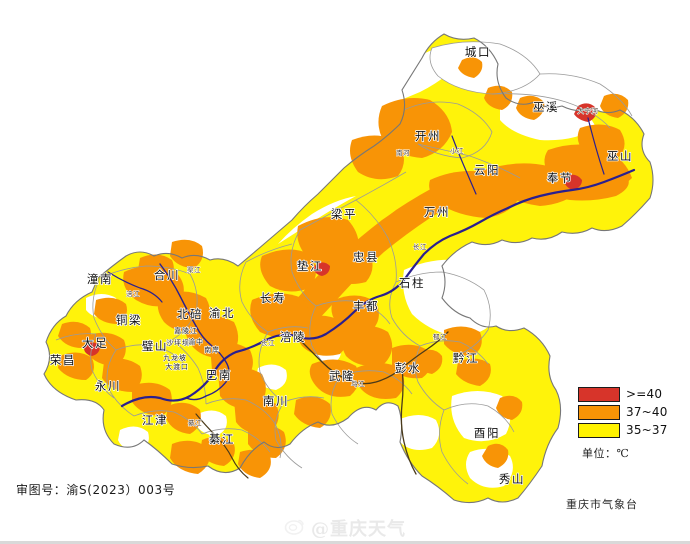 The height and width of the screenshot is (544, 690). Describe the element at coordinates (276, 401) in the screenshot. I see `county-label-24: 南川` at that location.